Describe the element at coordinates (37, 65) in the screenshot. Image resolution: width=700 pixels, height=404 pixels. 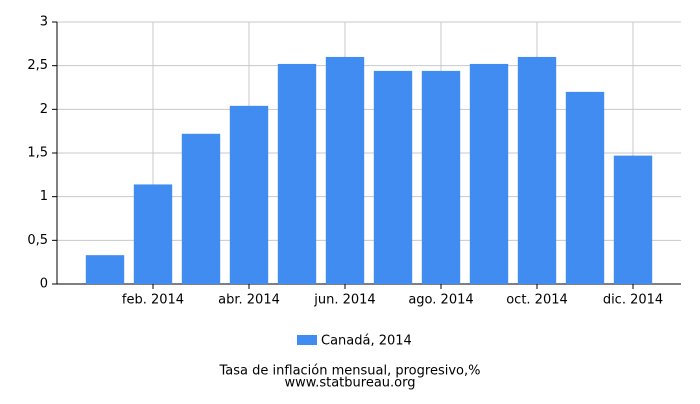
I see `y-tick-label: 2,5` at that location.